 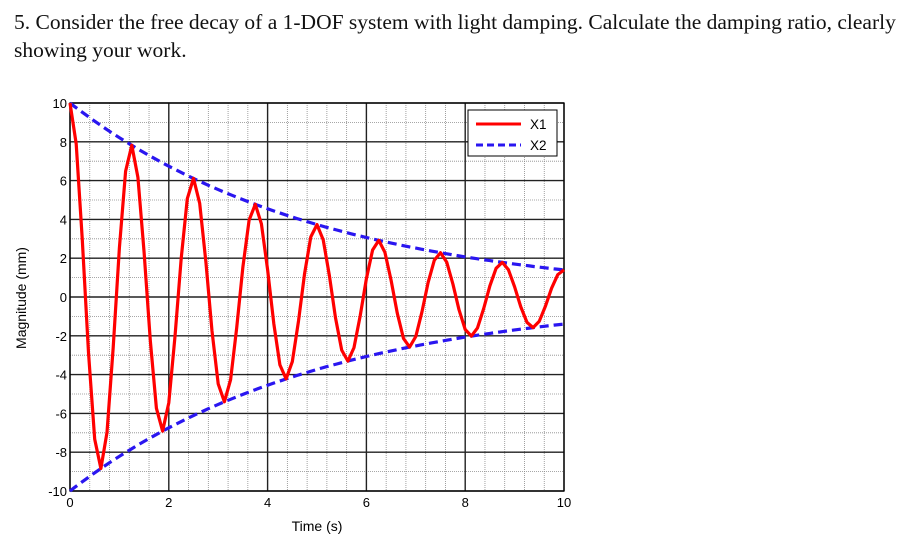 What do you see at coordinates (61, 452) in the screenshot?
I see `y-tick-label: -8` at bounding box center [61, 452].